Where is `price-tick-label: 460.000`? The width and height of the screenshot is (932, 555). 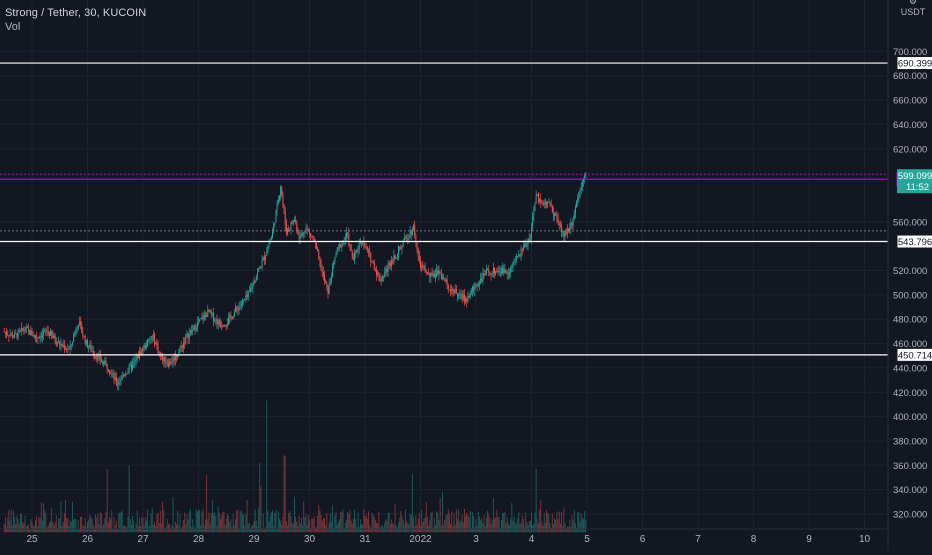
price-tick-label: 460.000 is located at coordinates (910, 344).